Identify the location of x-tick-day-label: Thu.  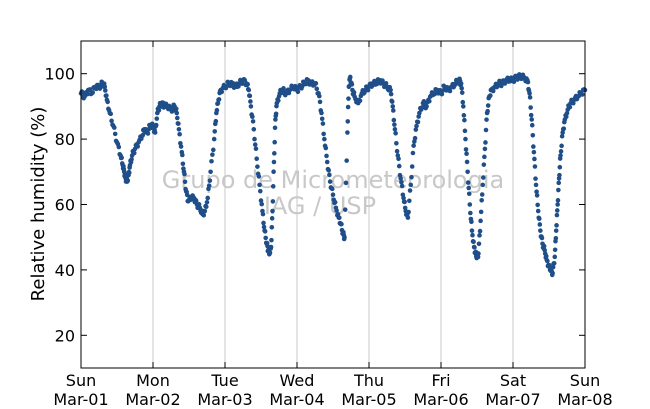
(368, 380).